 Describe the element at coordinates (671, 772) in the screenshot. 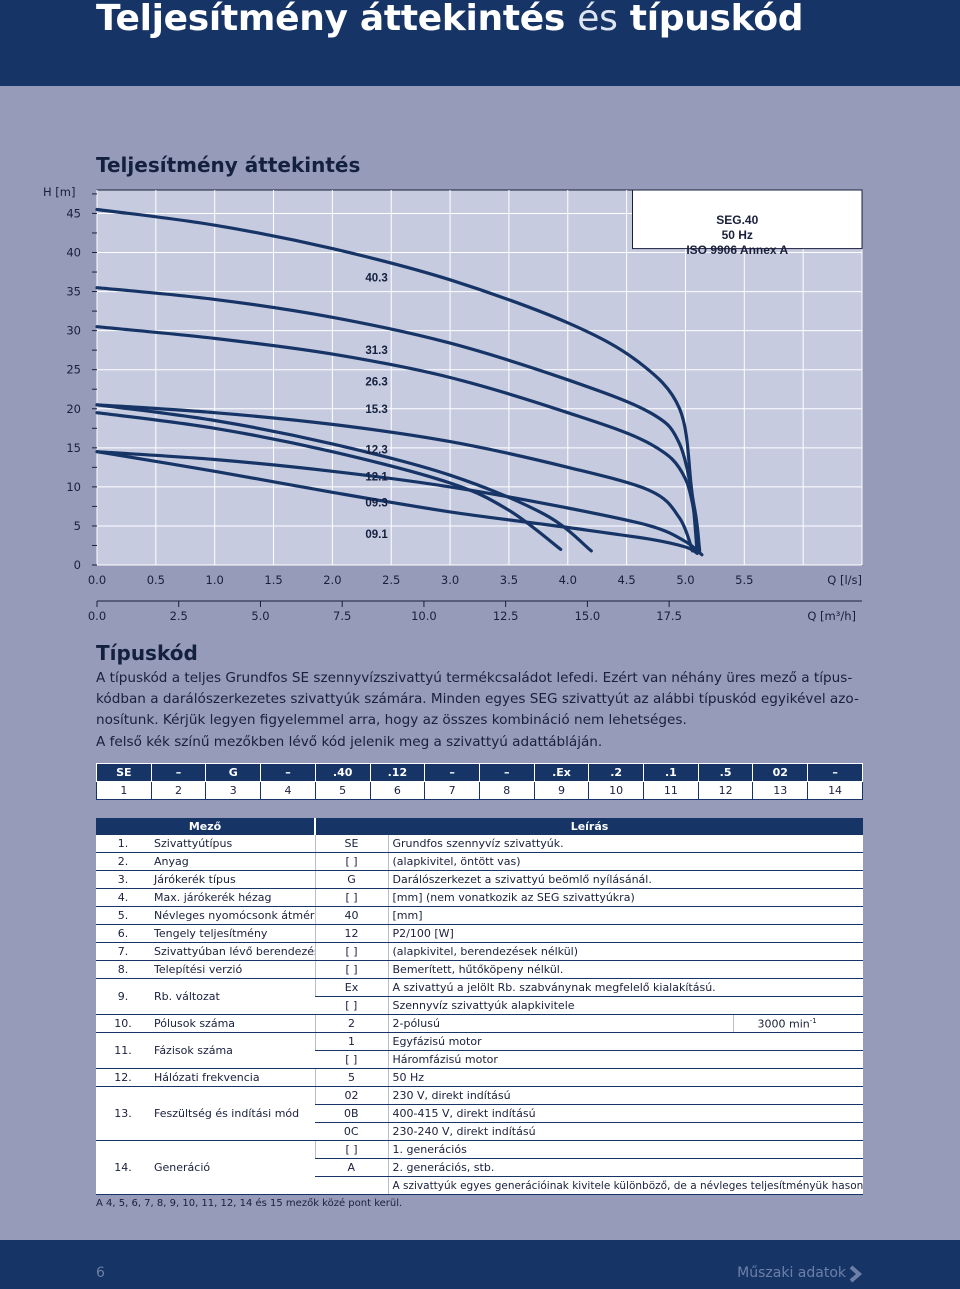

I see `typecode-cell: .1` at that location.